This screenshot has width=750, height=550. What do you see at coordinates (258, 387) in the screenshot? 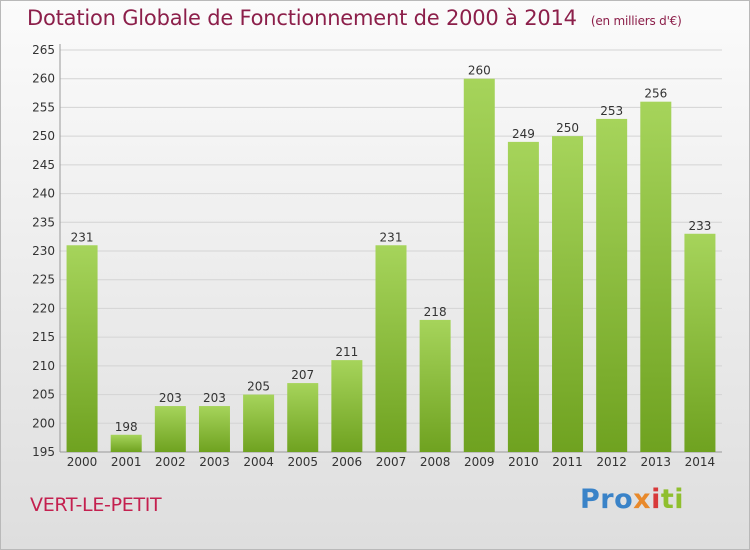
I see `value-label: 205` at bounding box center [258, 387].